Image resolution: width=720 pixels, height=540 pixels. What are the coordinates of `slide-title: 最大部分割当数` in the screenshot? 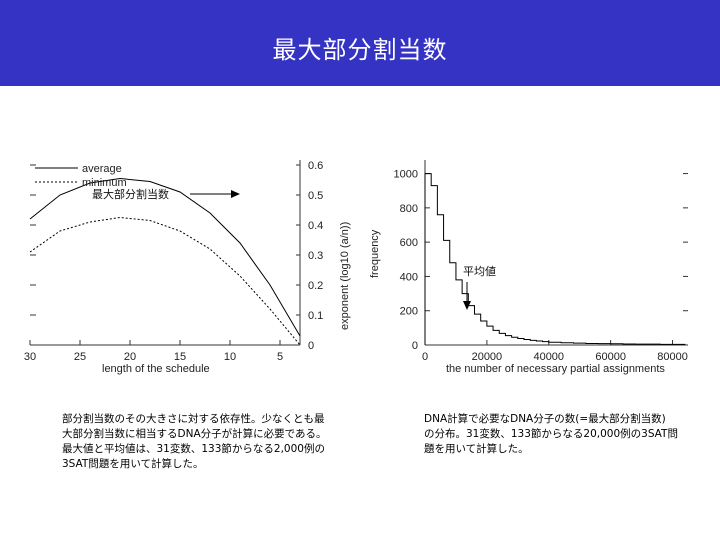 It's located at (360, 50).